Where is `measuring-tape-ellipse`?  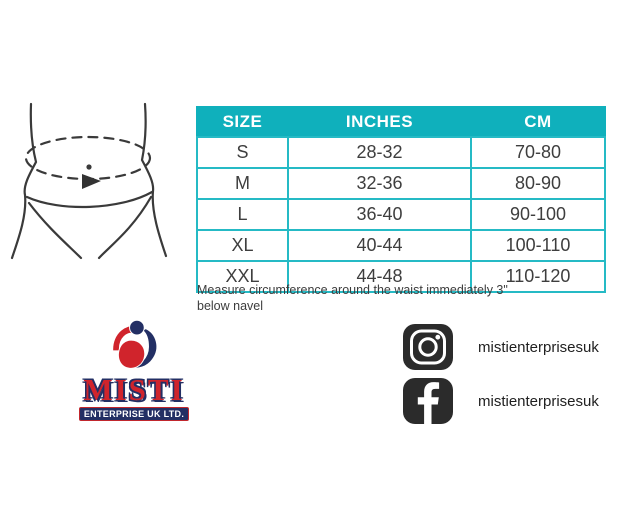 measuring-tape-ellipse is located at coordinates (88, 158).